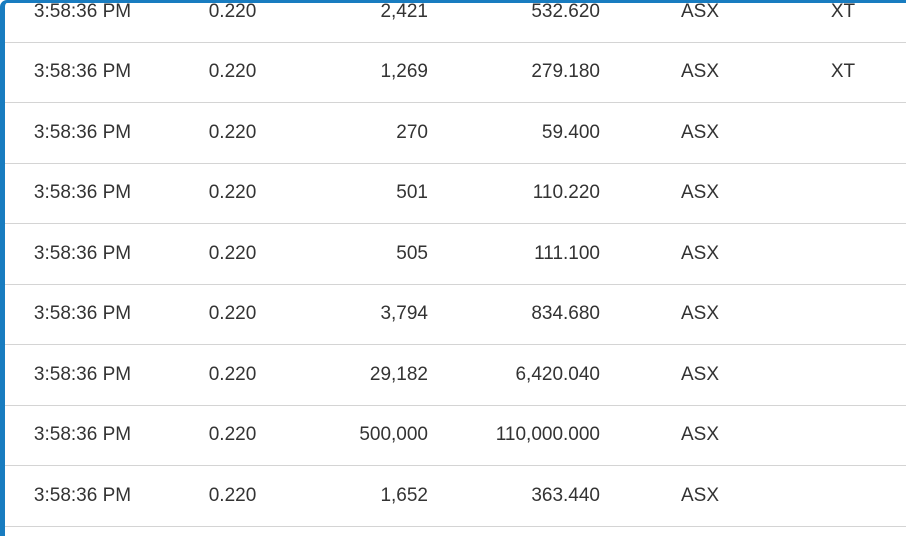  I want to click on trade-quantity-cell: 1,652, so click(404, 495).